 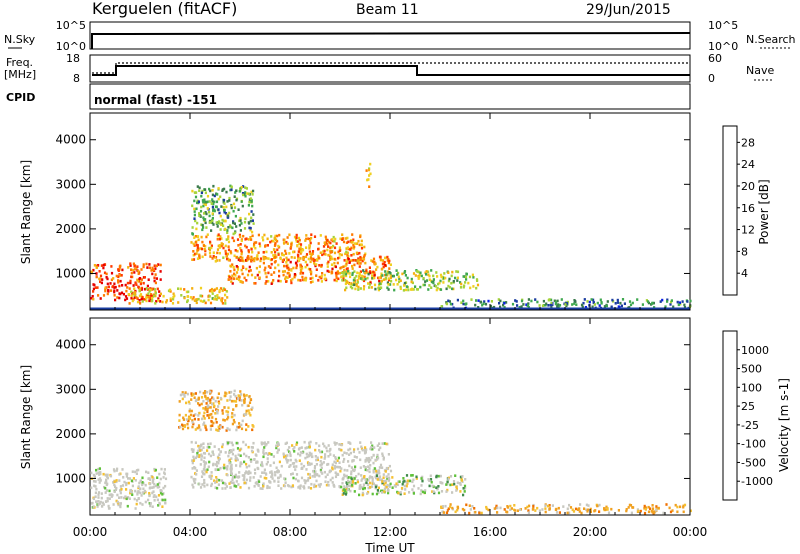 I want to click on velocity-colorbar-label: Velocity [m s-1], so click(x=784, y=425).